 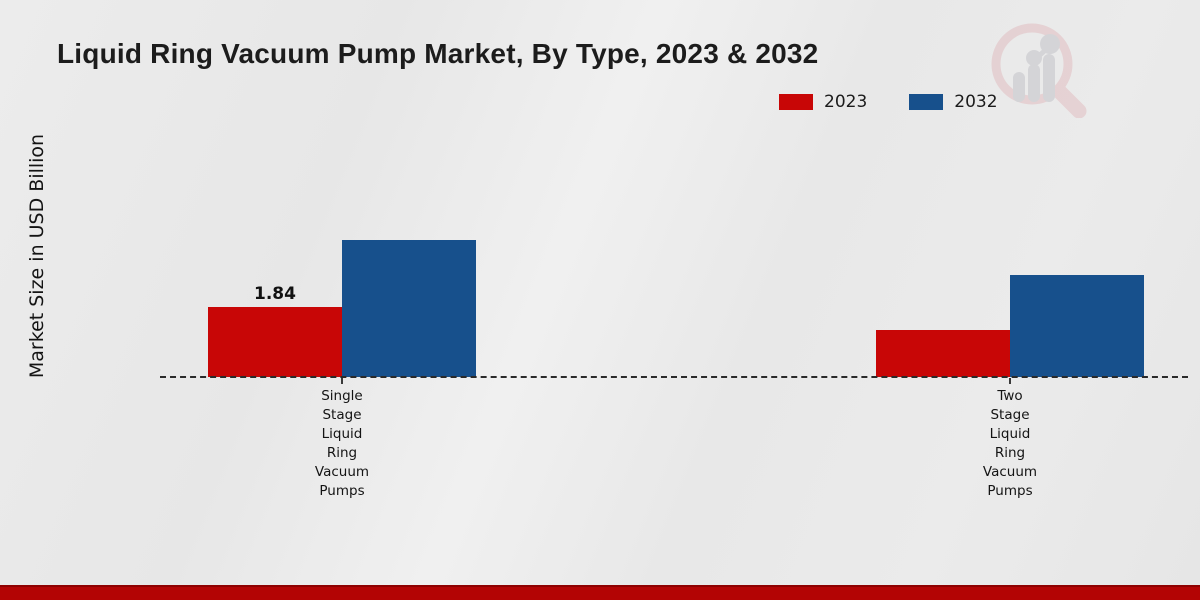 I want to click on bar-2023-two-stage, so click(x=943, y=353).